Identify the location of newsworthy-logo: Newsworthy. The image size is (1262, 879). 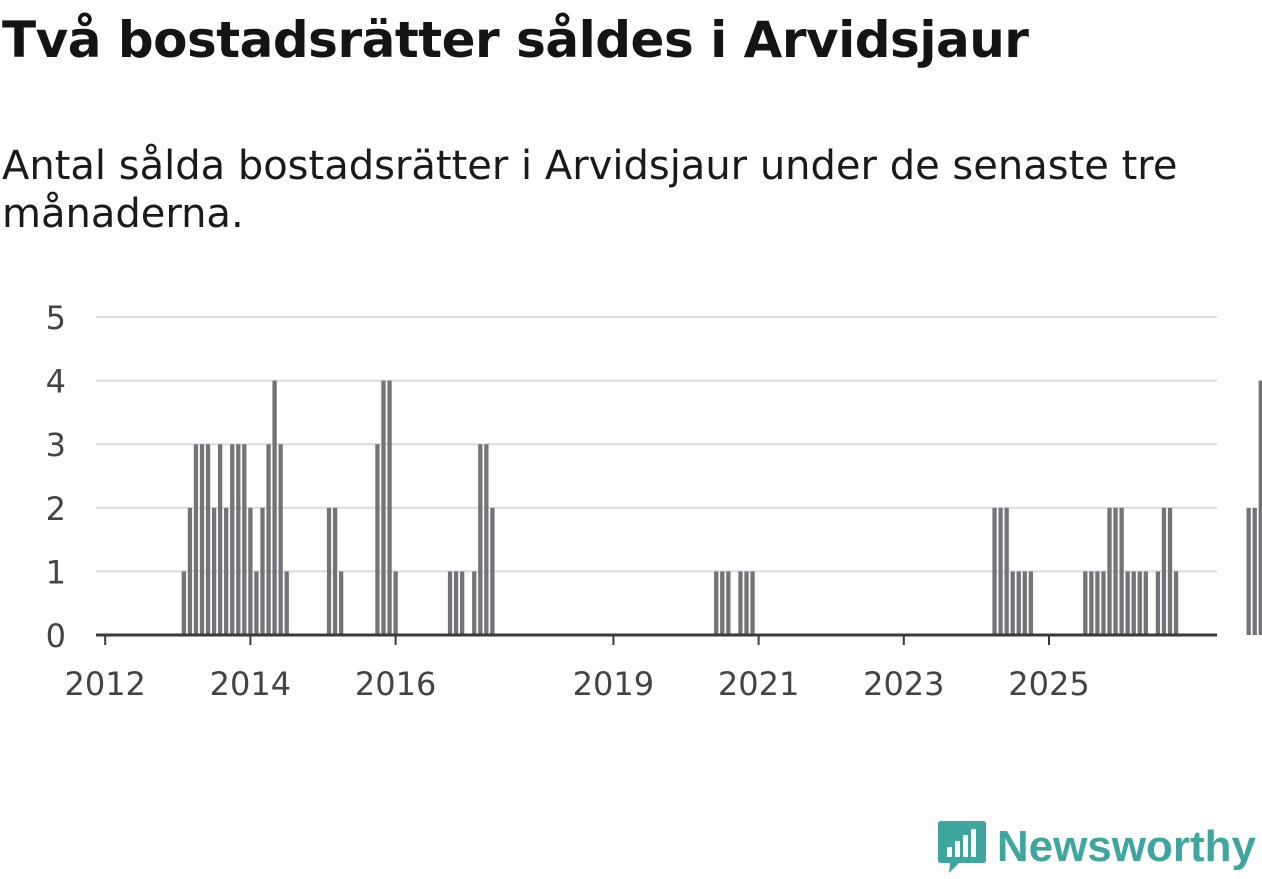
(1096, 847).